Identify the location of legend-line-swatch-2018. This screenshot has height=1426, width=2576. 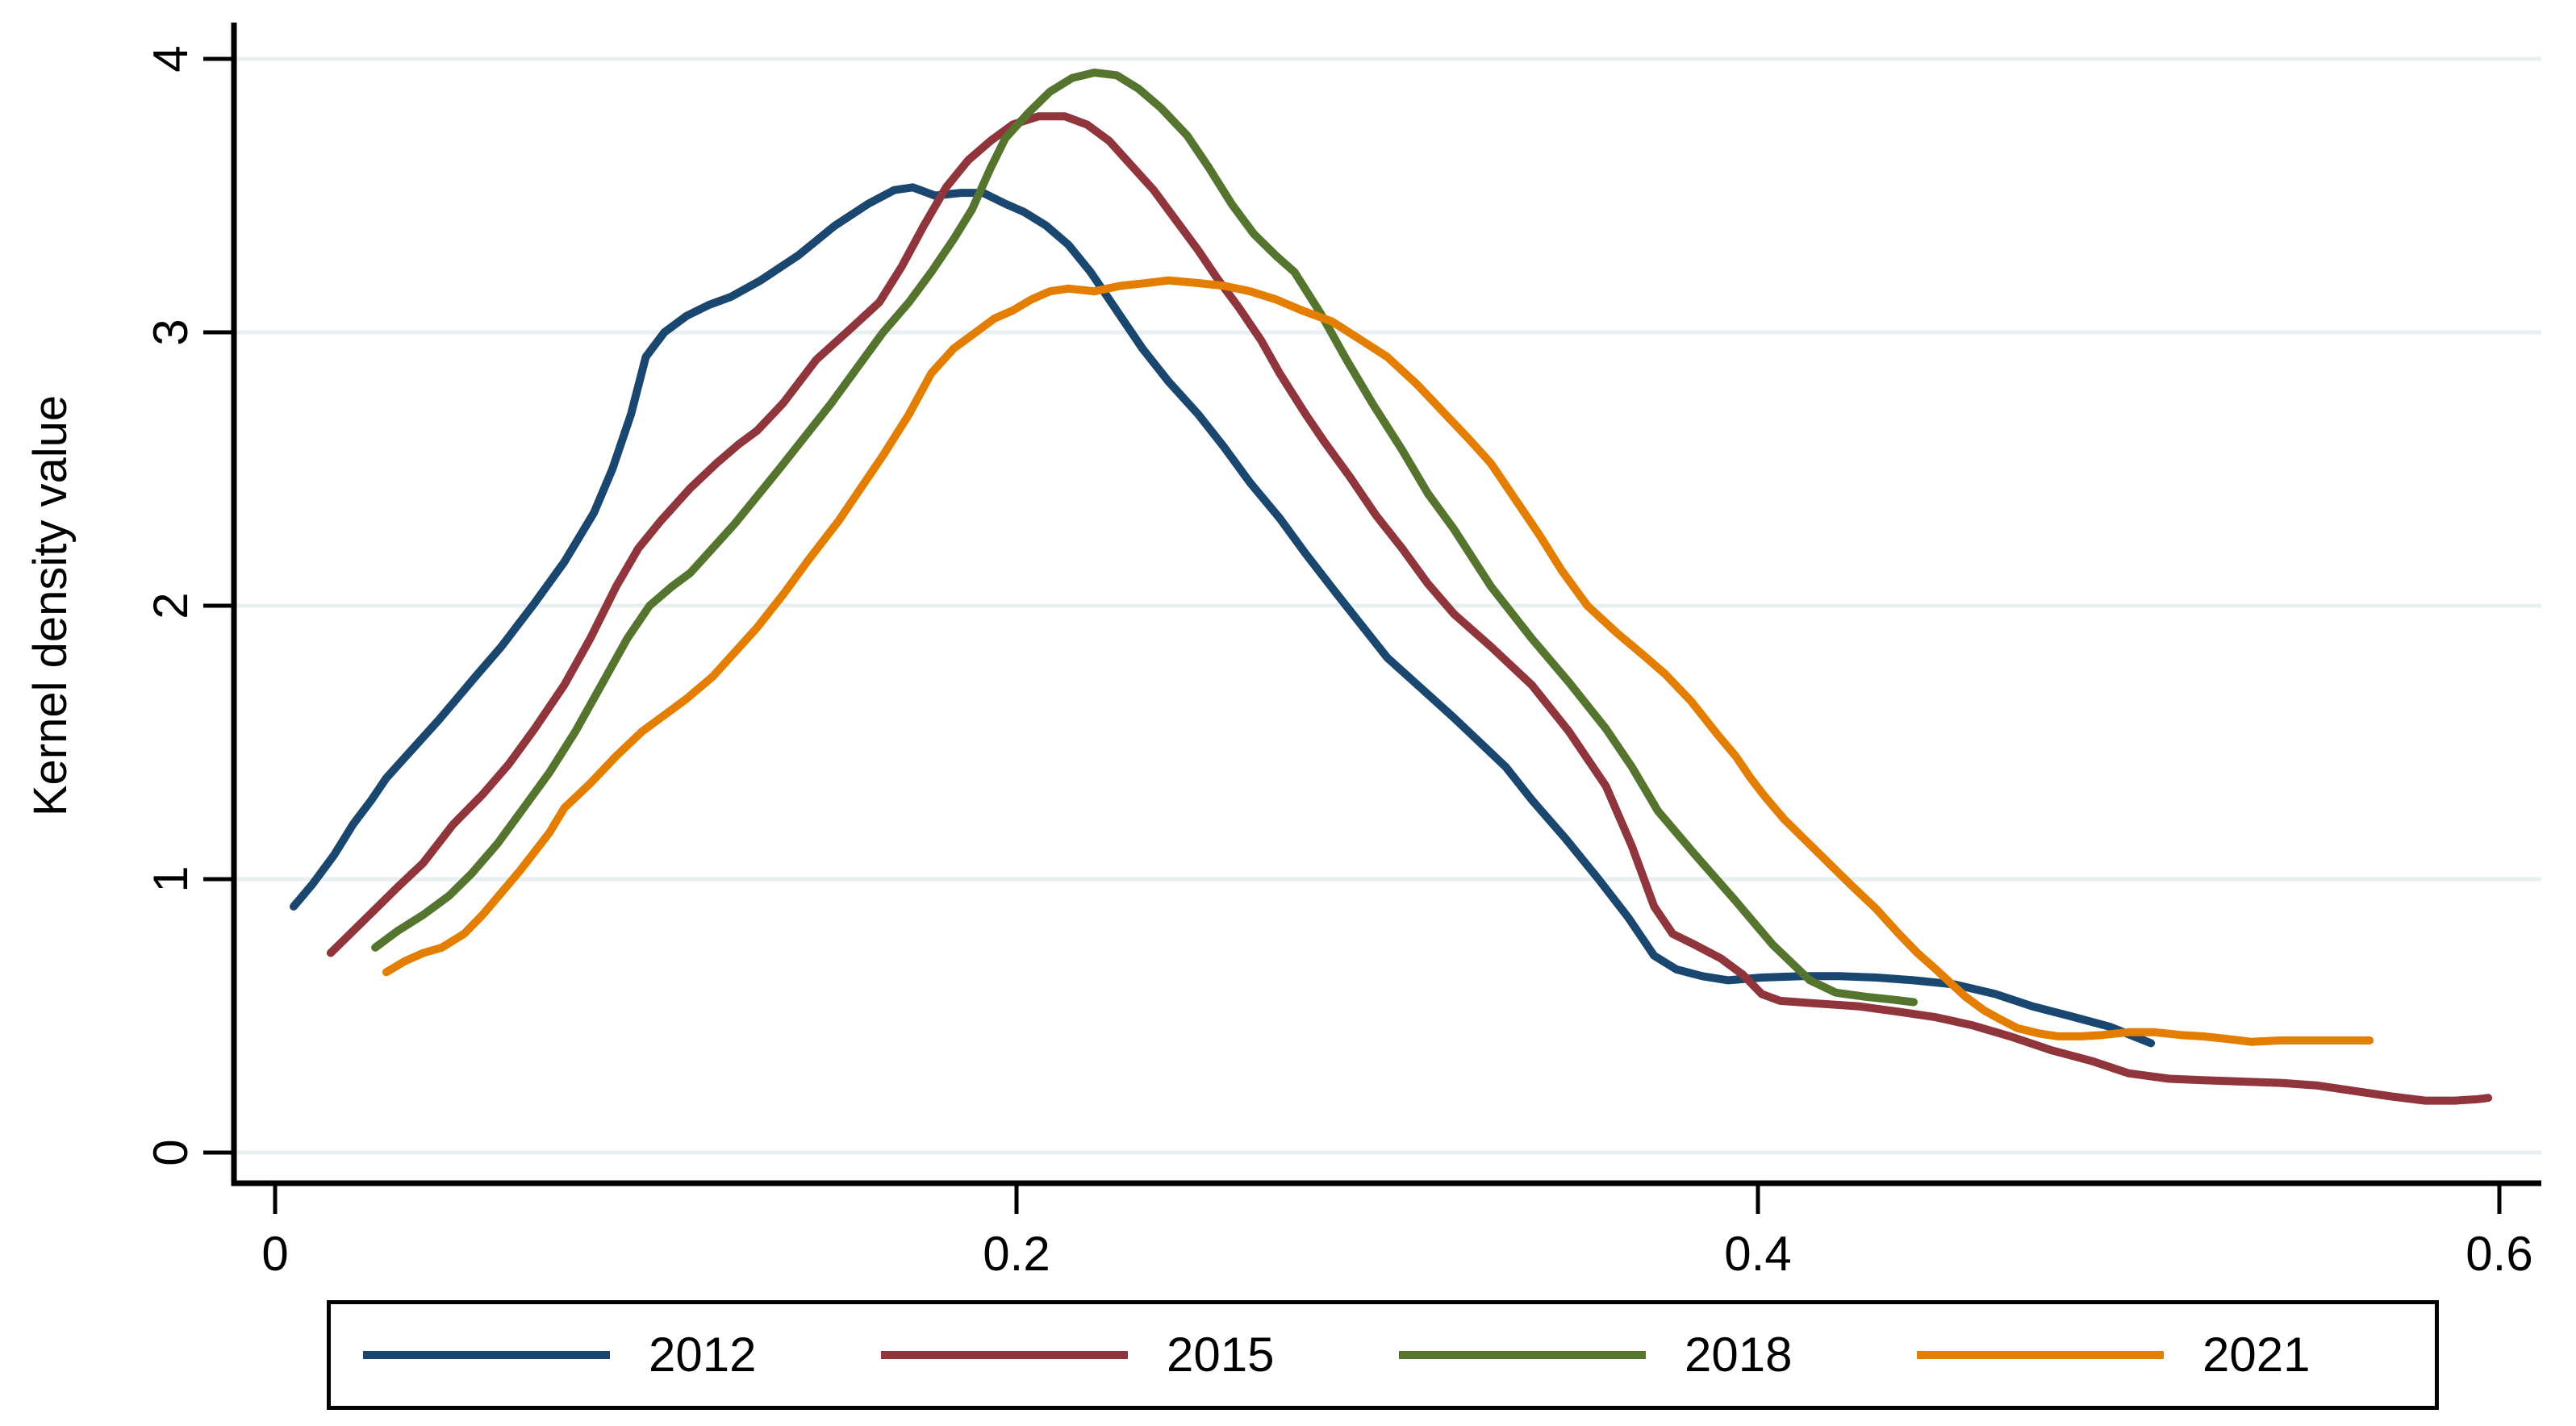
(1522, 1355).